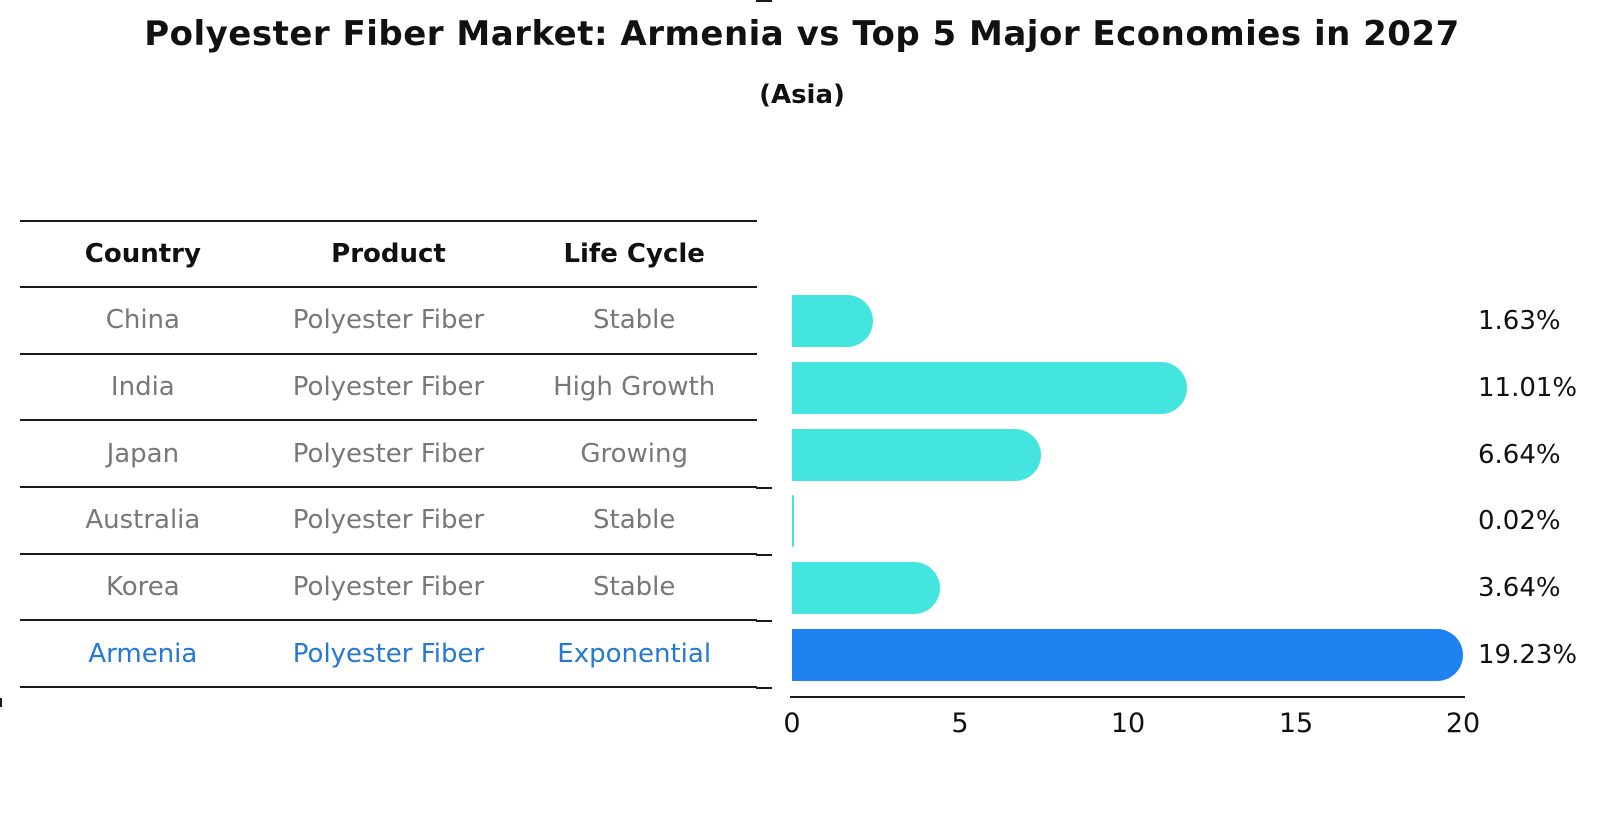 The width and height of the screenshot is (1604, 823). What do you see at coordinates (634, 453) in the screenshot?
I see `cell-life-cycle: Growing` at bounding box center [634, 453].